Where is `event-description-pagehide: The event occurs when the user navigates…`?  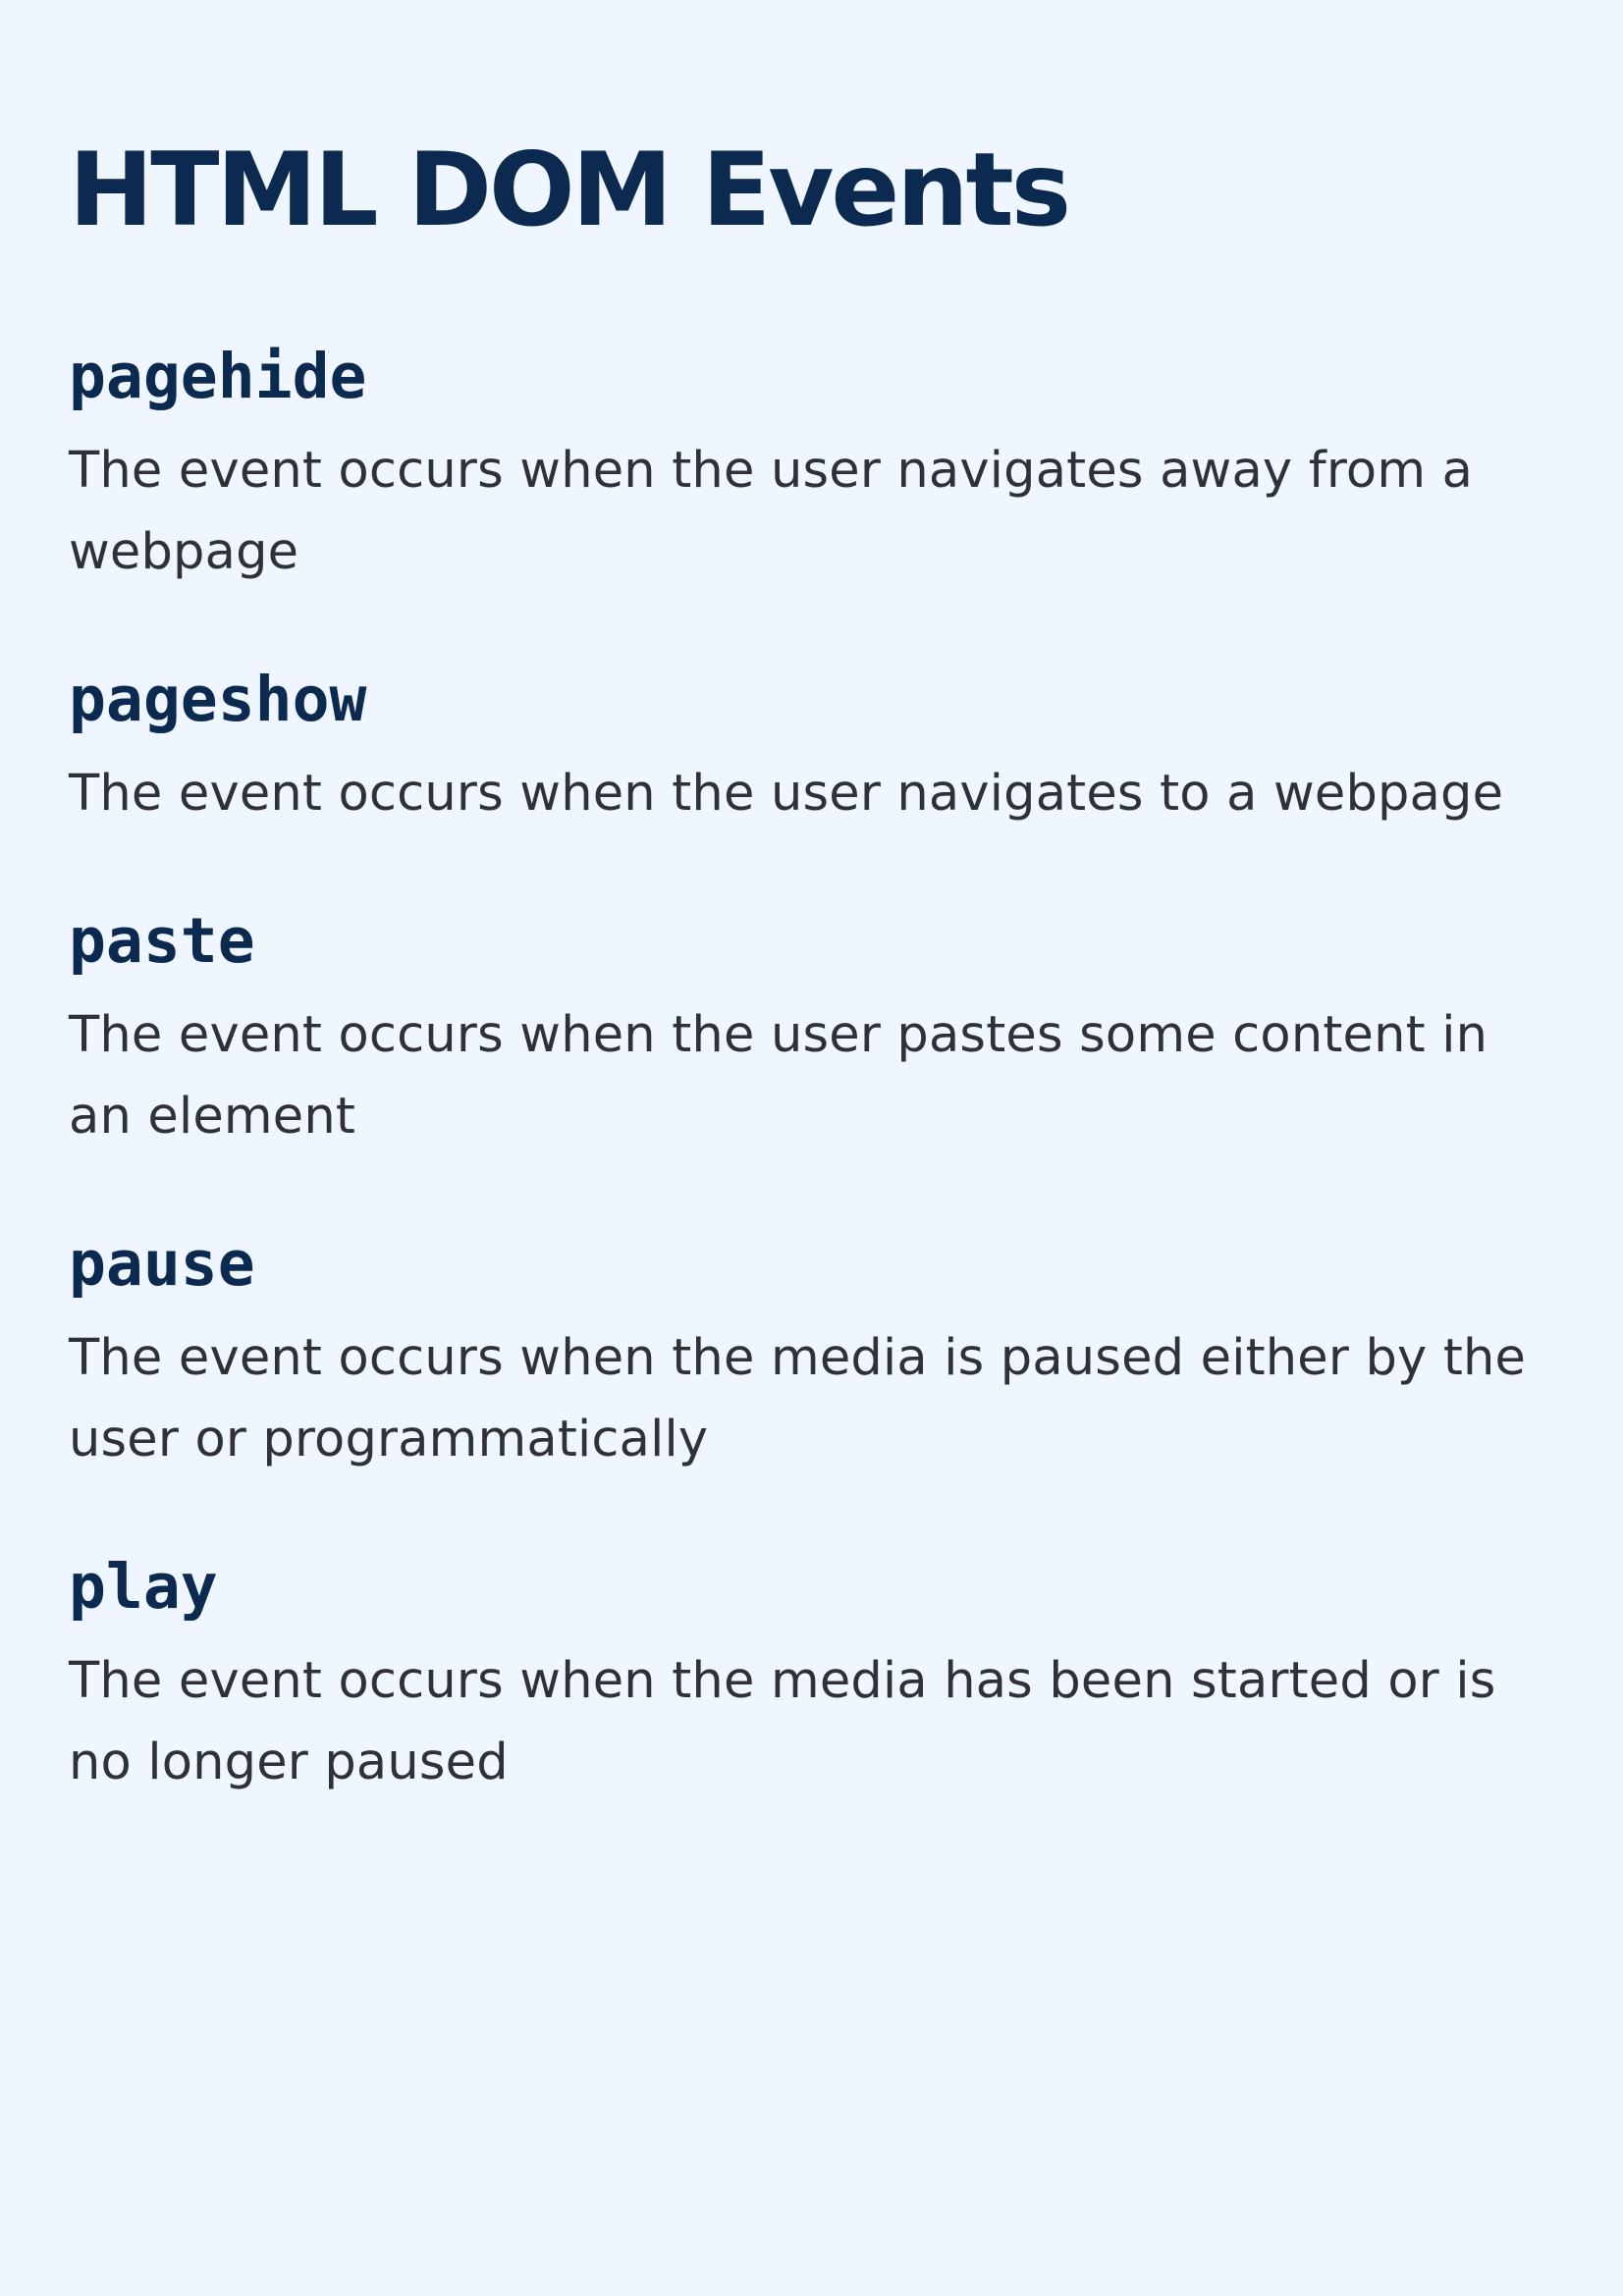 event-description-pagehide: The event occurs when the user navigates… is located at coordinates (771, 511).